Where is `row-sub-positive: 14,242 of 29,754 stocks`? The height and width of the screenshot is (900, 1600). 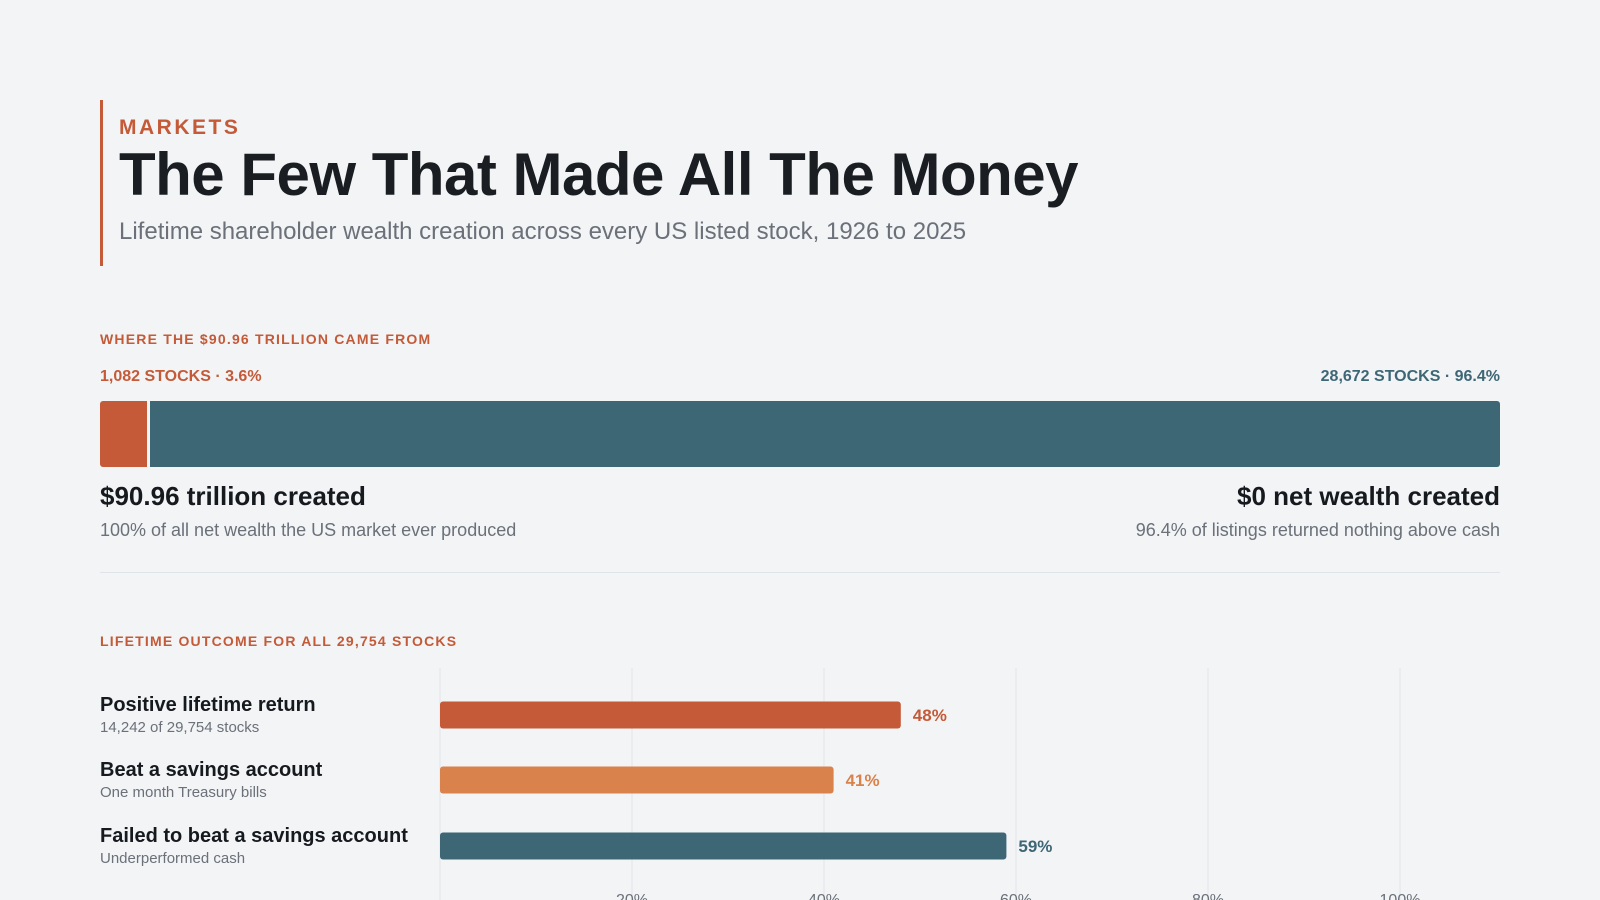
row-sub-positive: 14,242 of 29,754 stocks is located at coordinates (180, 727).